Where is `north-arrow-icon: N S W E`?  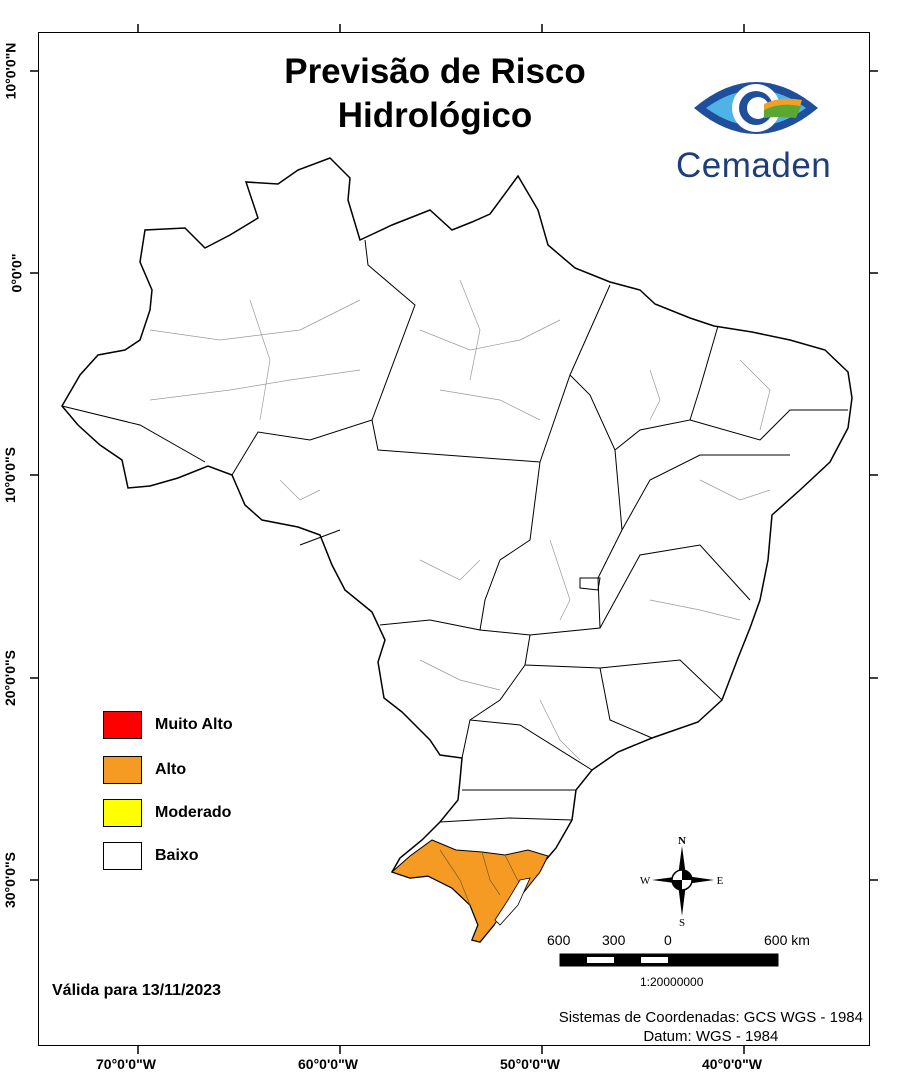
north-arrow-icon: N S W E is located at coordinates (682, 881).